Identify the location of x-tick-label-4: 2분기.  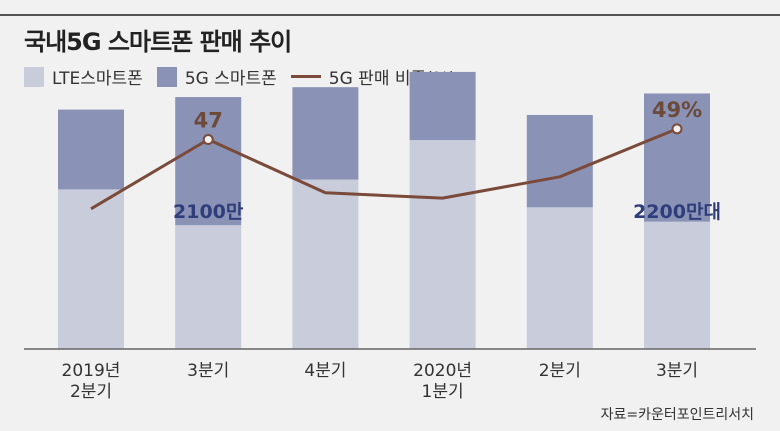
(560, 371).